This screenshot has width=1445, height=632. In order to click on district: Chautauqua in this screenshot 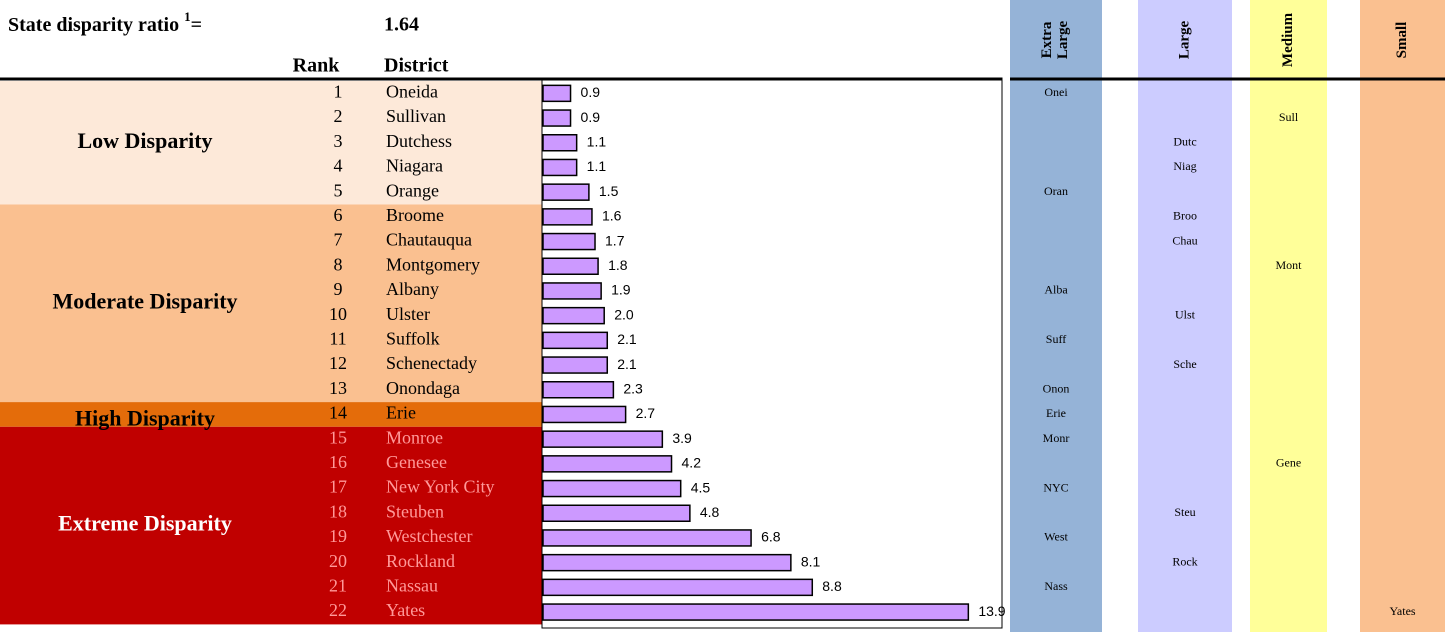, I will do `click(429, 240)`.